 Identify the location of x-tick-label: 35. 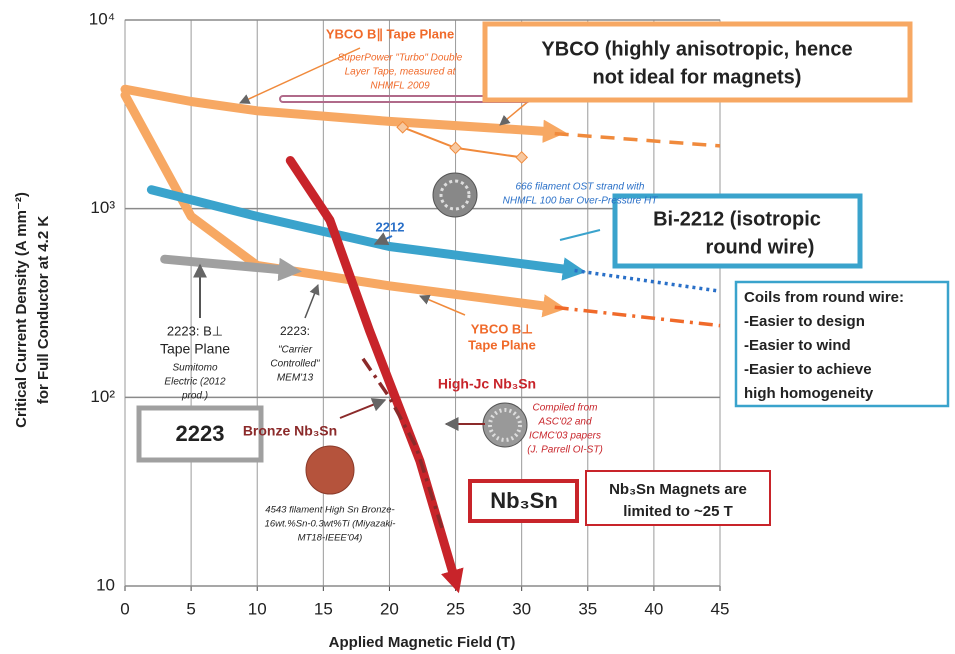
(587, 608).